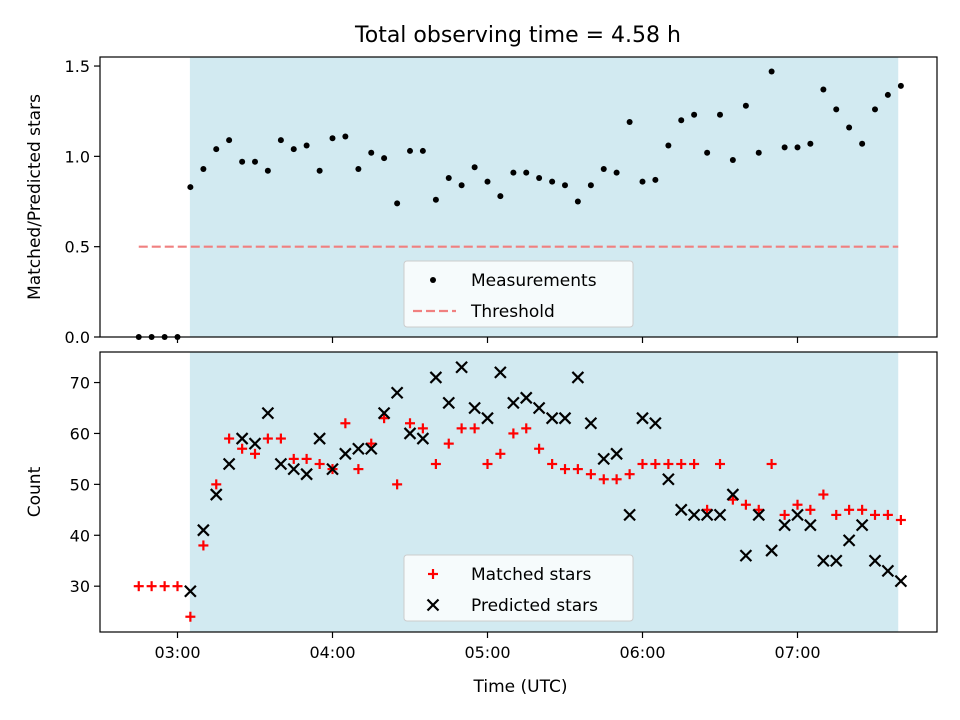  I want to click on legend-label: Threshold, so click(512, 312).